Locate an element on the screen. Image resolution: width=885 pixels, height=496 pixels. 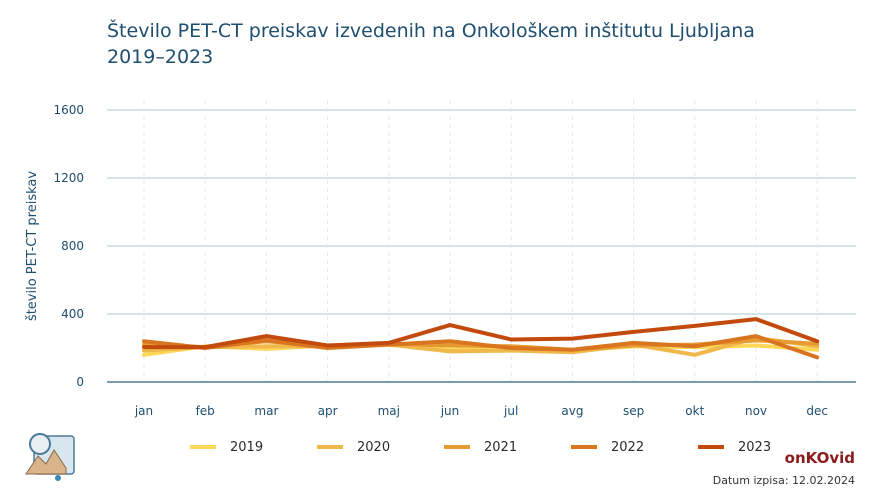
legend-label: 2022 is located at coordinates (628, 447).